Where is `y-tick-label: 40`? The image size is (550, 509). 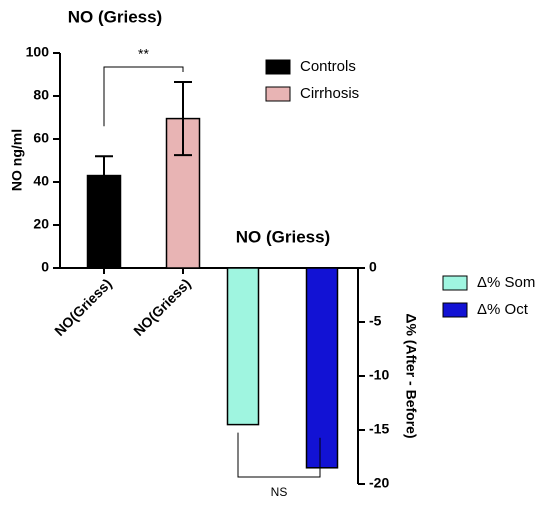
y-tick-label: 40 is located at coordinates (41, 181).